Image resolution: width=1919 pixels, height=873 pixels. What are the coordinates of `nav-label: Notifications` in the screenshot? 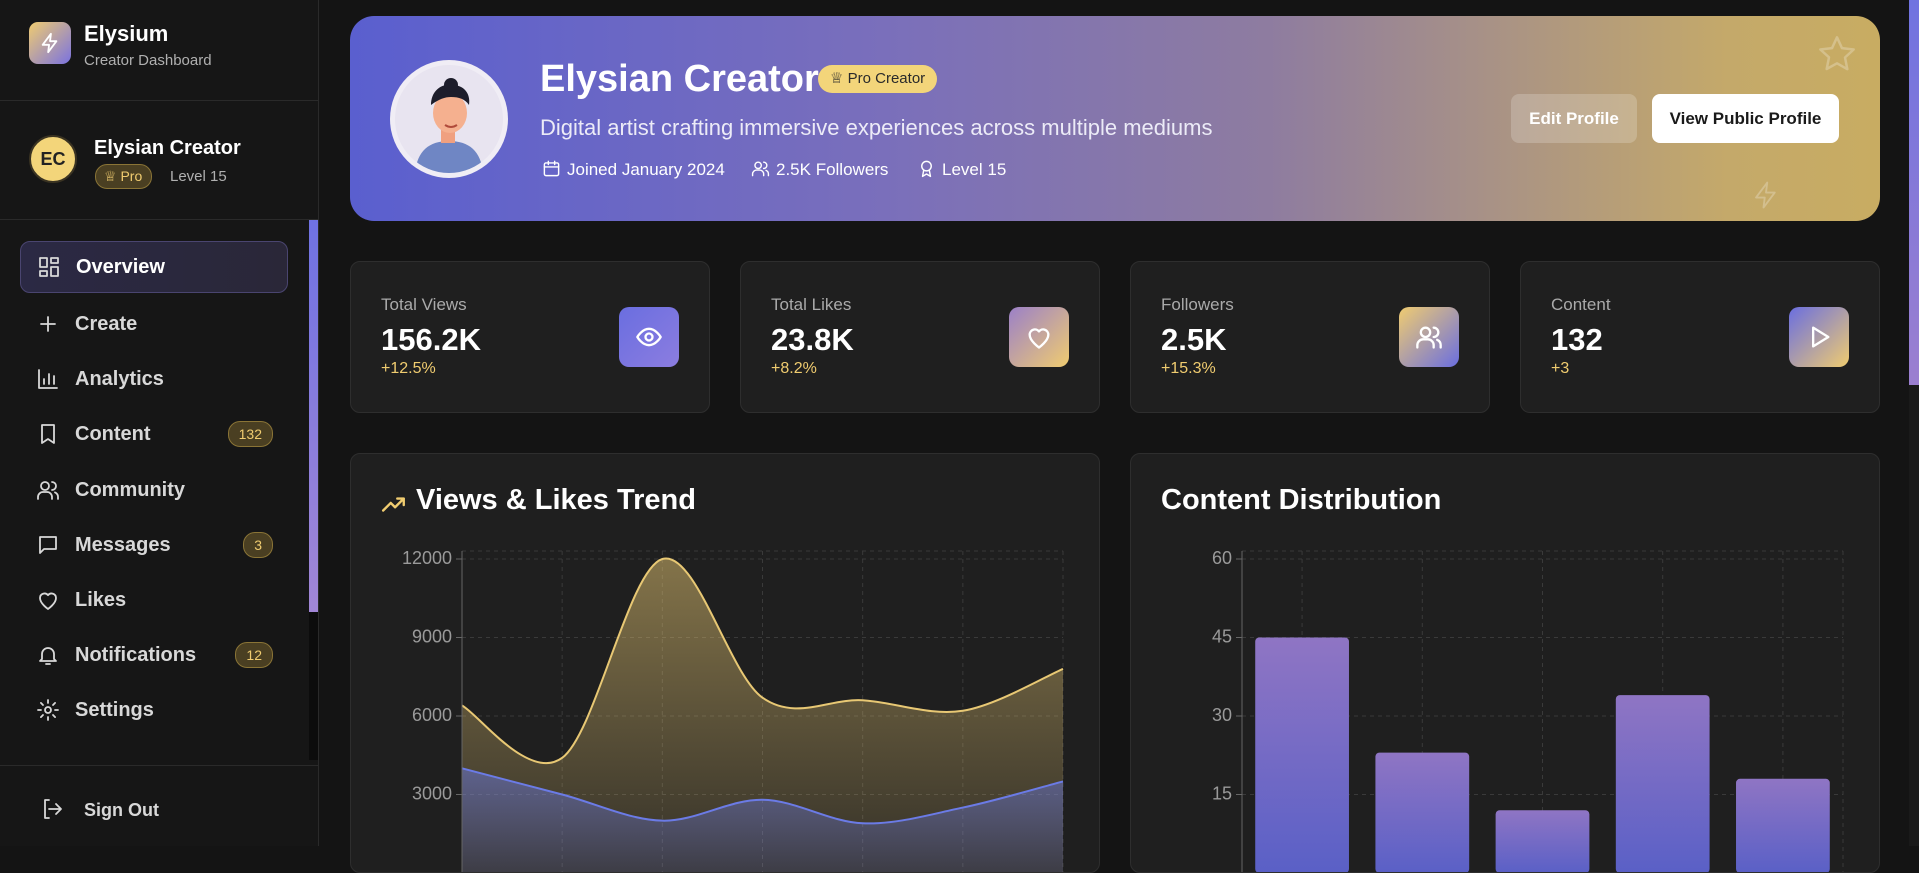 It's located at (135, 655).